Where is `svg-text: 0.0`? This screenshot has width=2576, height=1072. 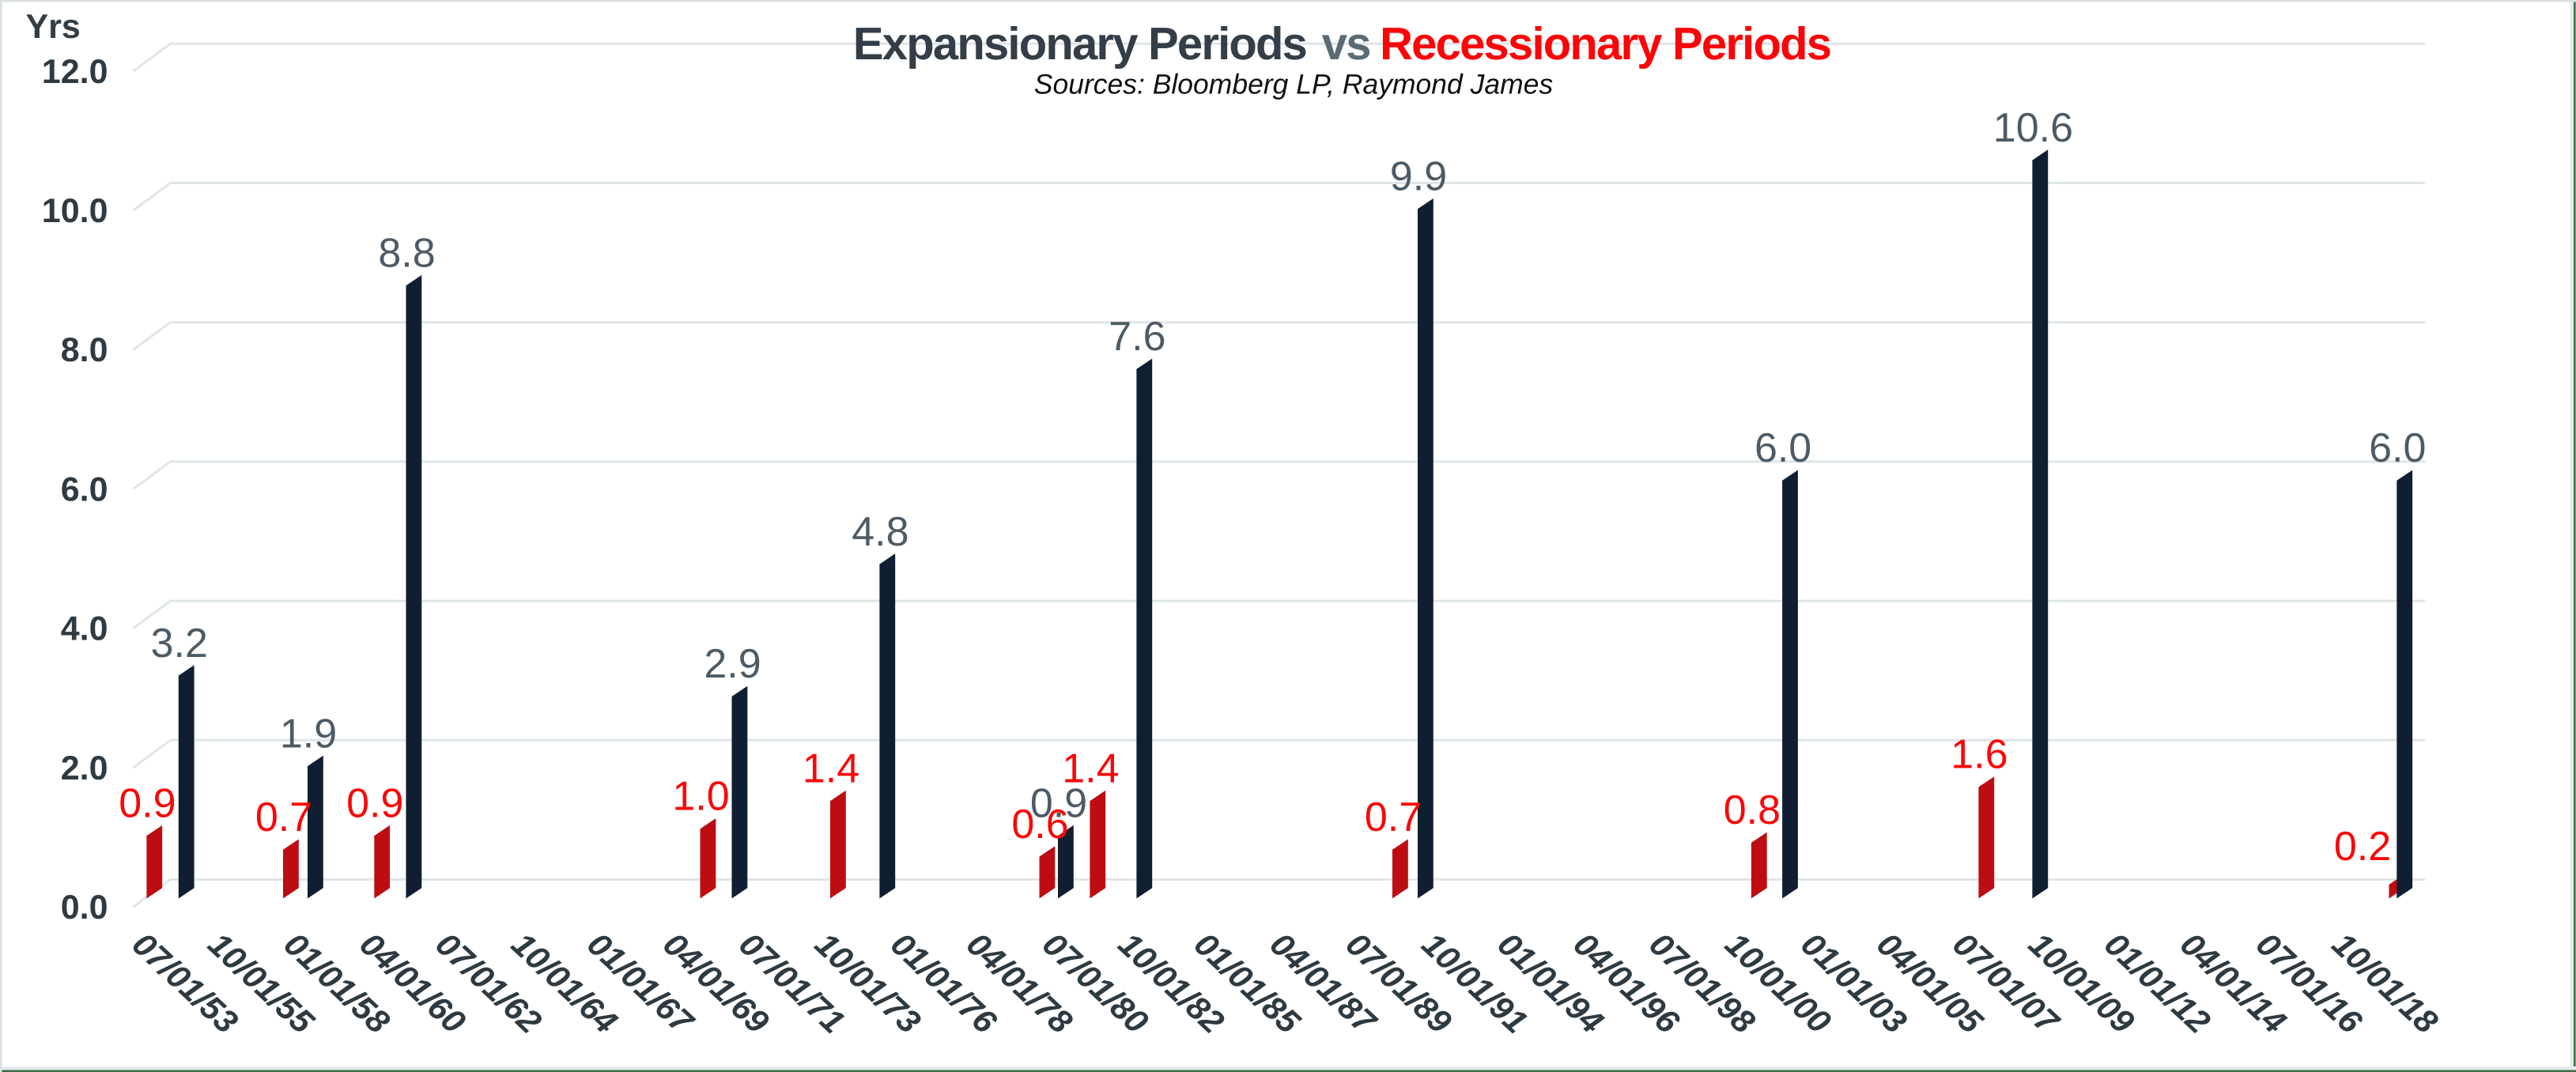 svg-text: 0.0 is located at coordinates (84, 908).